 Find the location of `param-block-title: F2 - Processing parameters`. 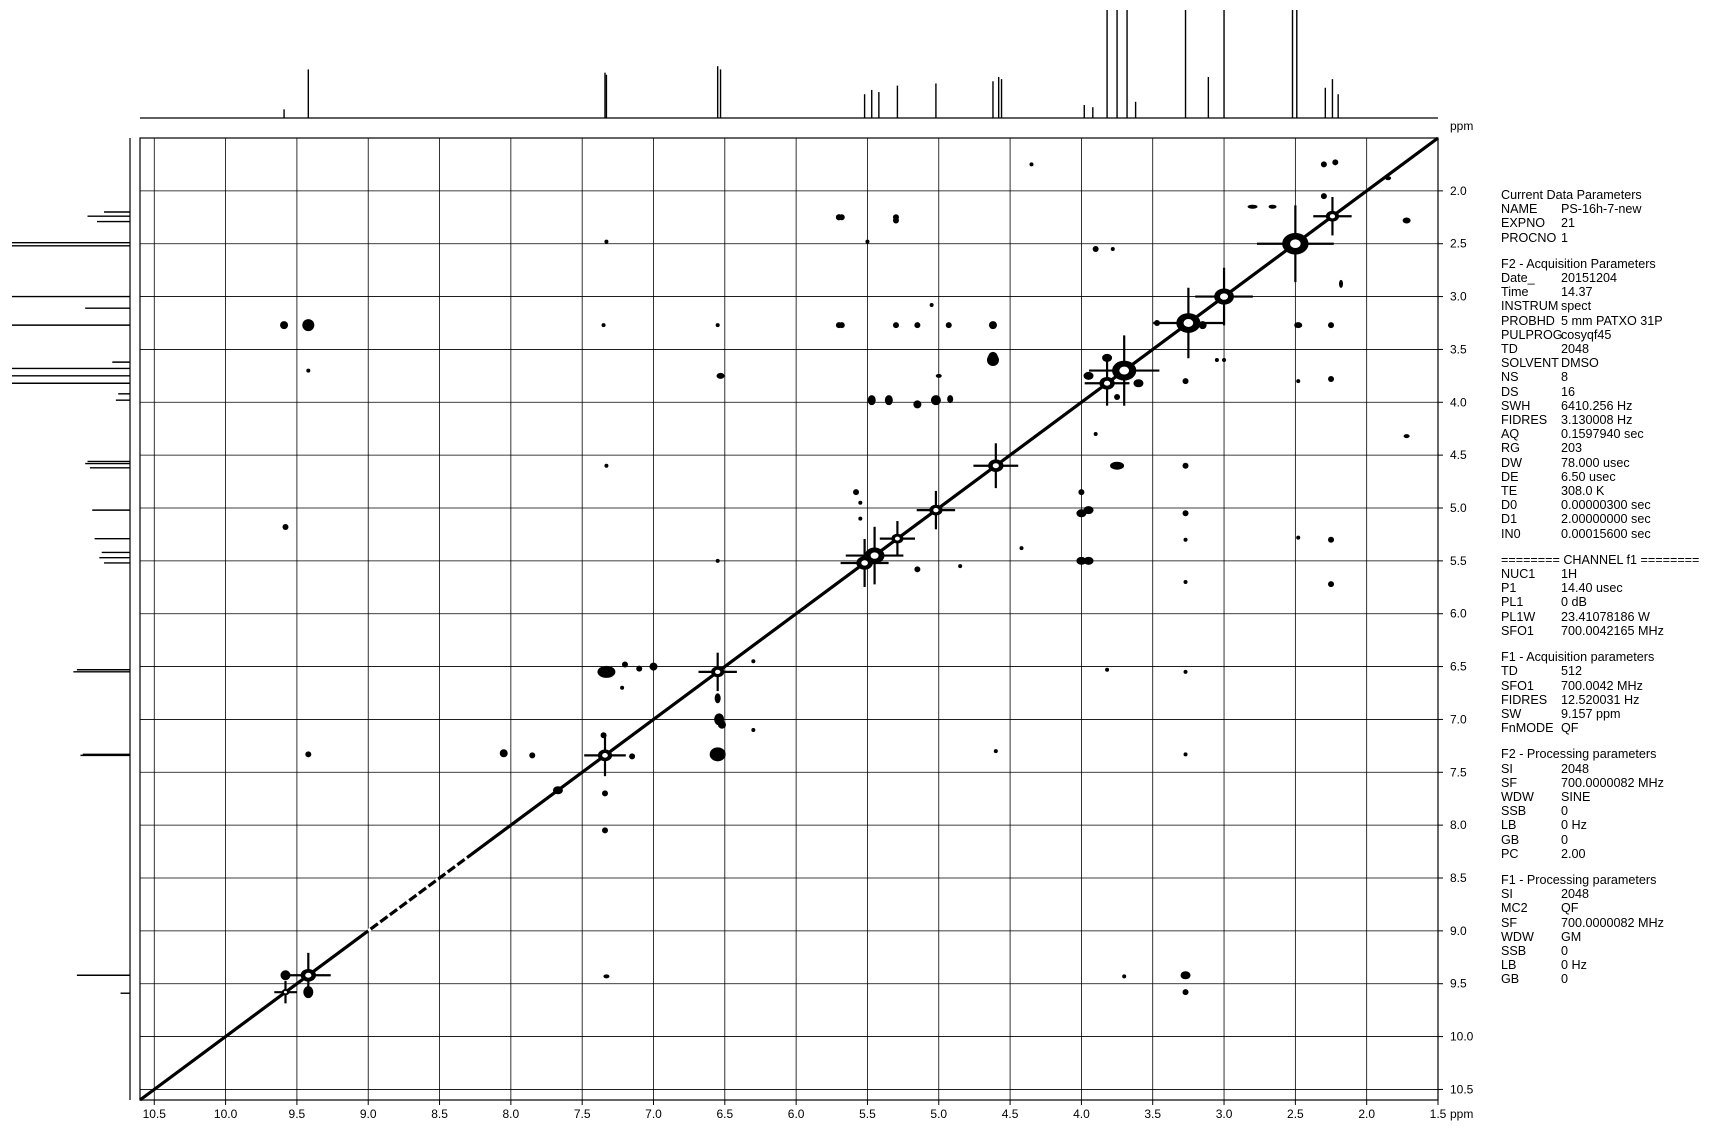

param-block-title: F2 - Processing parameters is located at coordinates (1579, 754).